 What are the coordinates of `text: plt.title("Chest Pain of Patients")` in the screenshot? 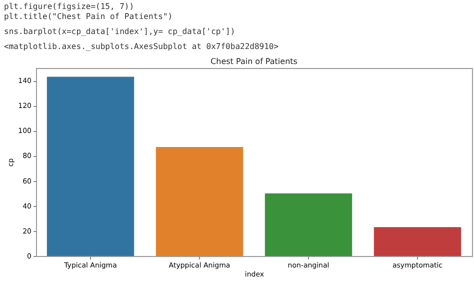 It's located at (89, 17).